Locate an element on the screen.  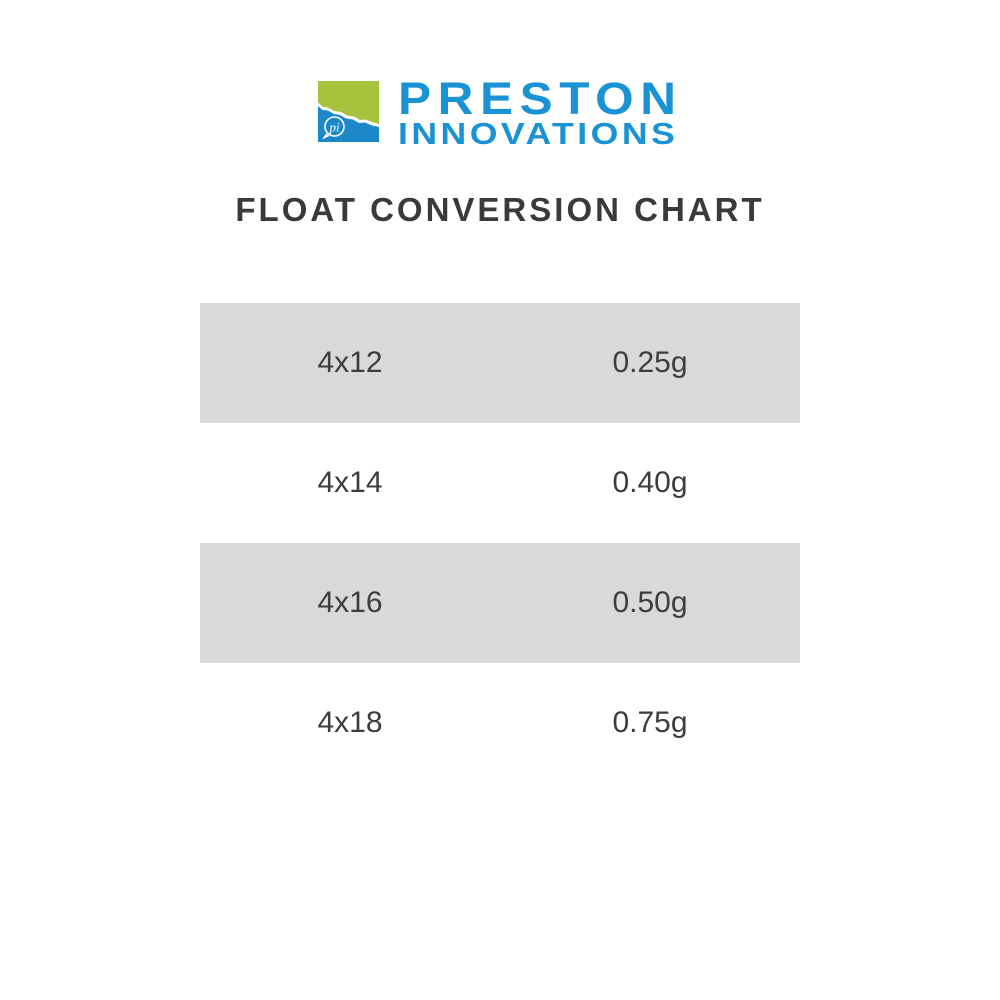
table-row: 4x12 0.25g is located at coordinates (500, 363).